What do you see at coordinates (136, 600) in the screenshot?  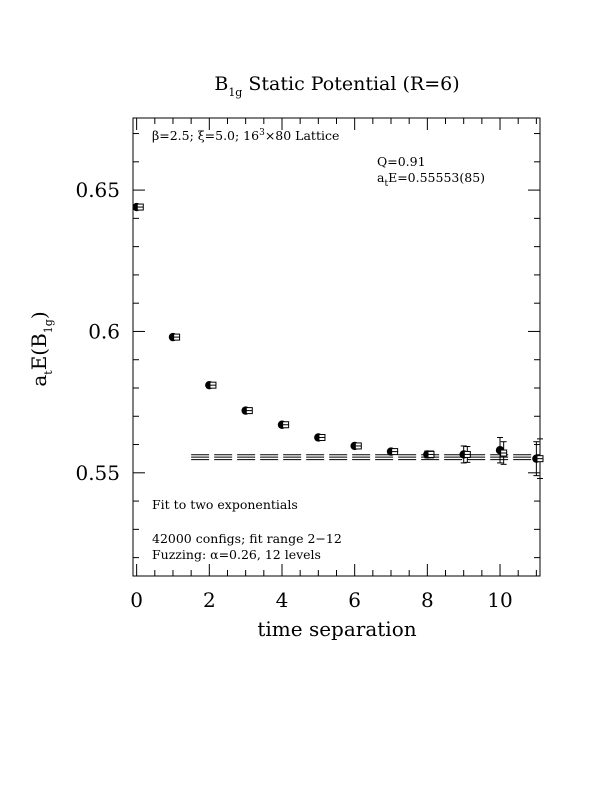 I see `x-tick-label: 0` at bounding box center [136, 600].